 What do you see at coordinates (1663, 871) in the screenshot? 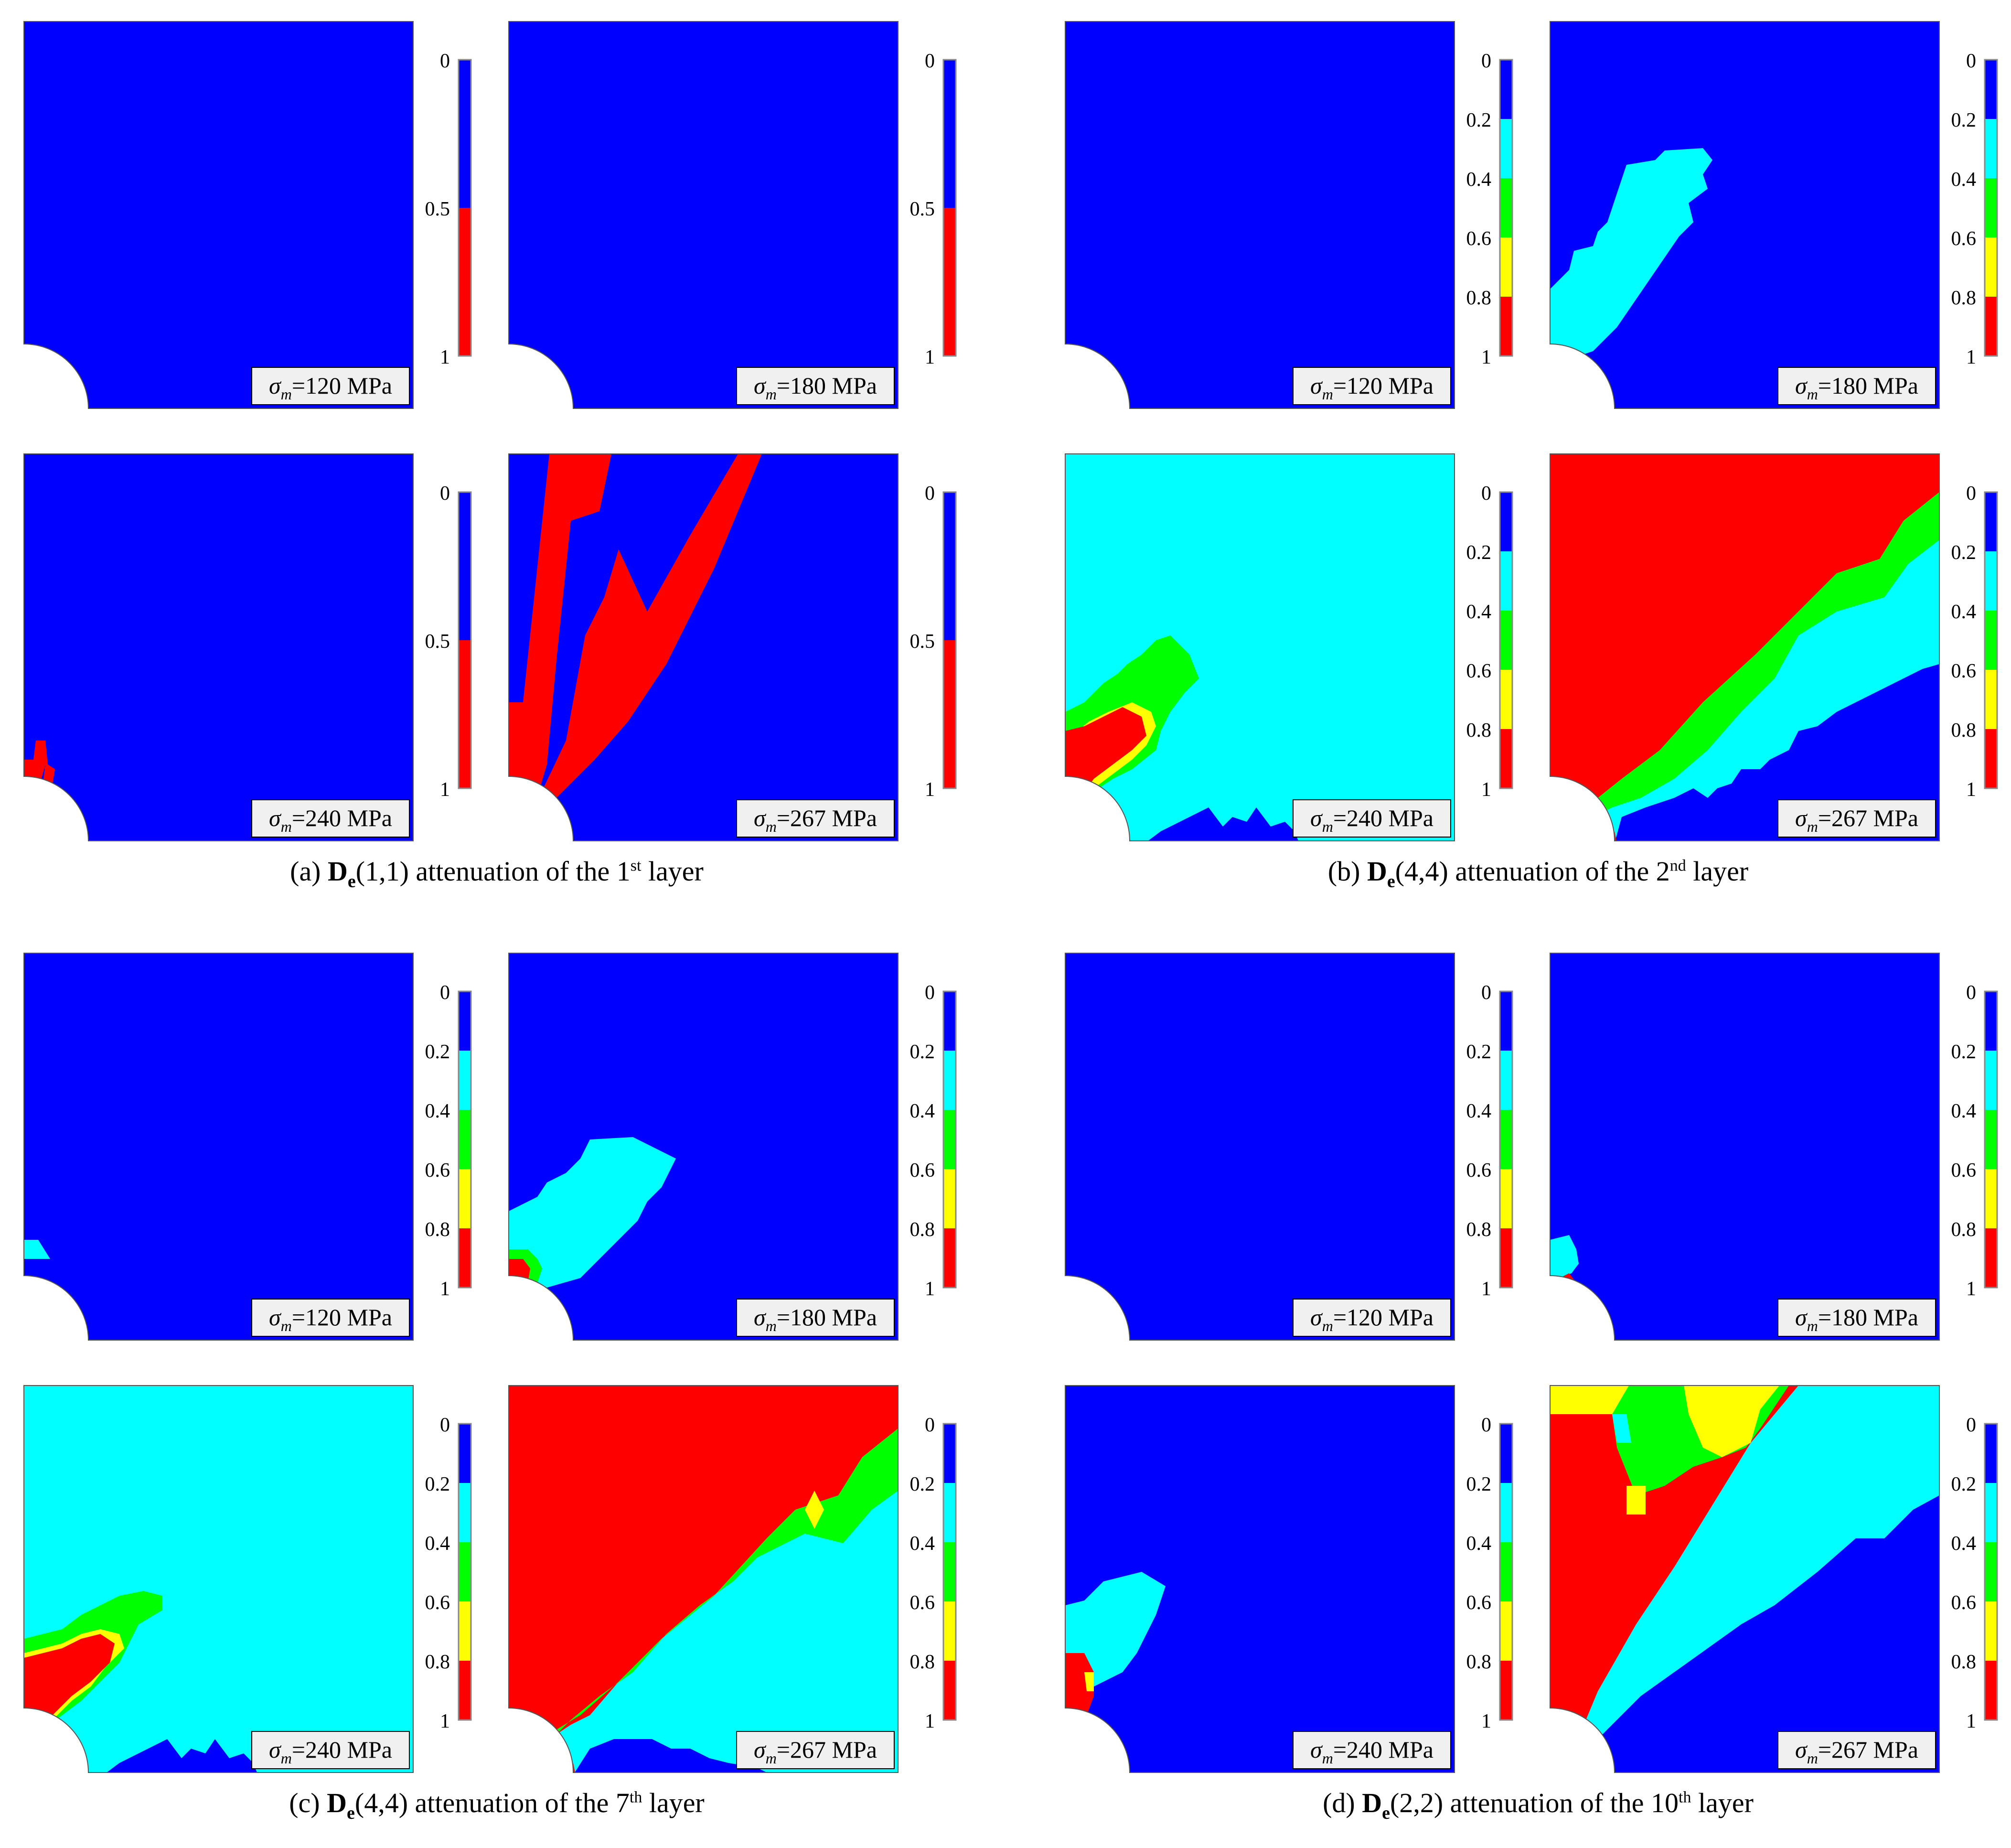
I see `caption-layer-number: 2` at bounding box center [1663, 871].